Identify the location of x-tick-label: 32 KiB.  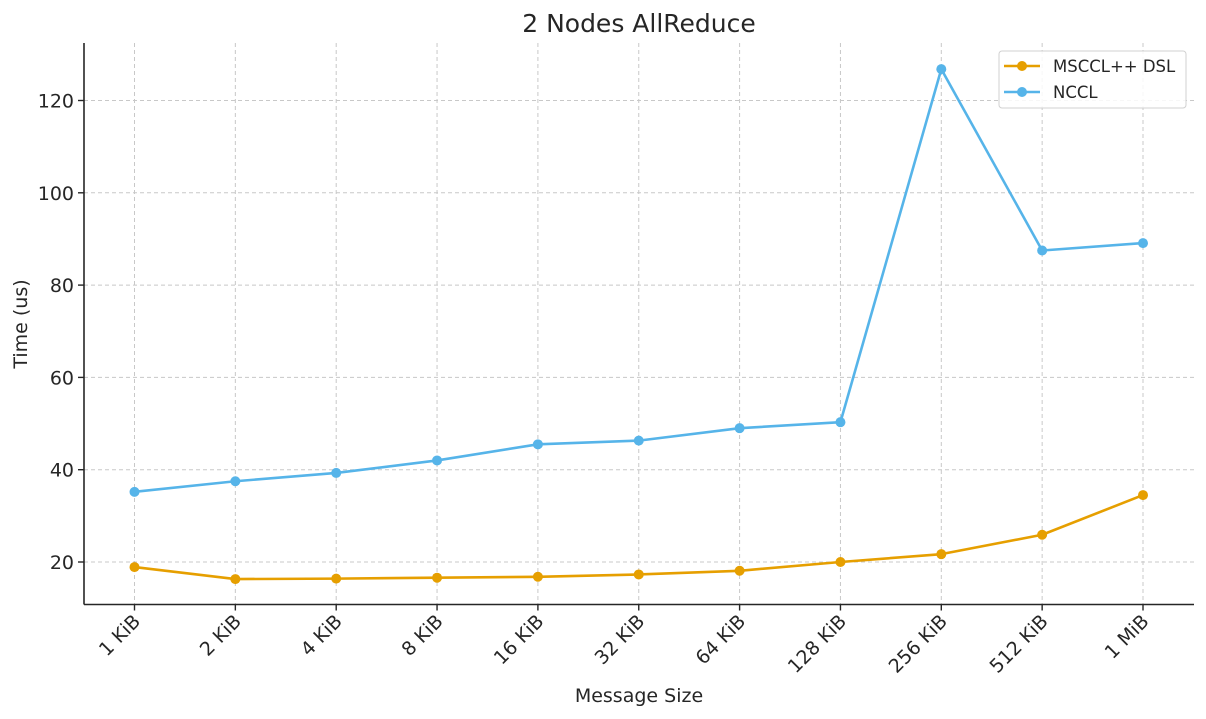
(620, 639).